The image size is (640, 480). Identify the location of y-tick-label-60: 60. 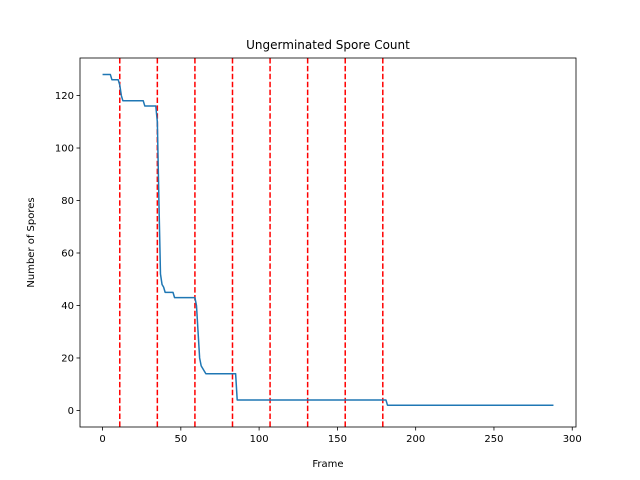
(67, 253).